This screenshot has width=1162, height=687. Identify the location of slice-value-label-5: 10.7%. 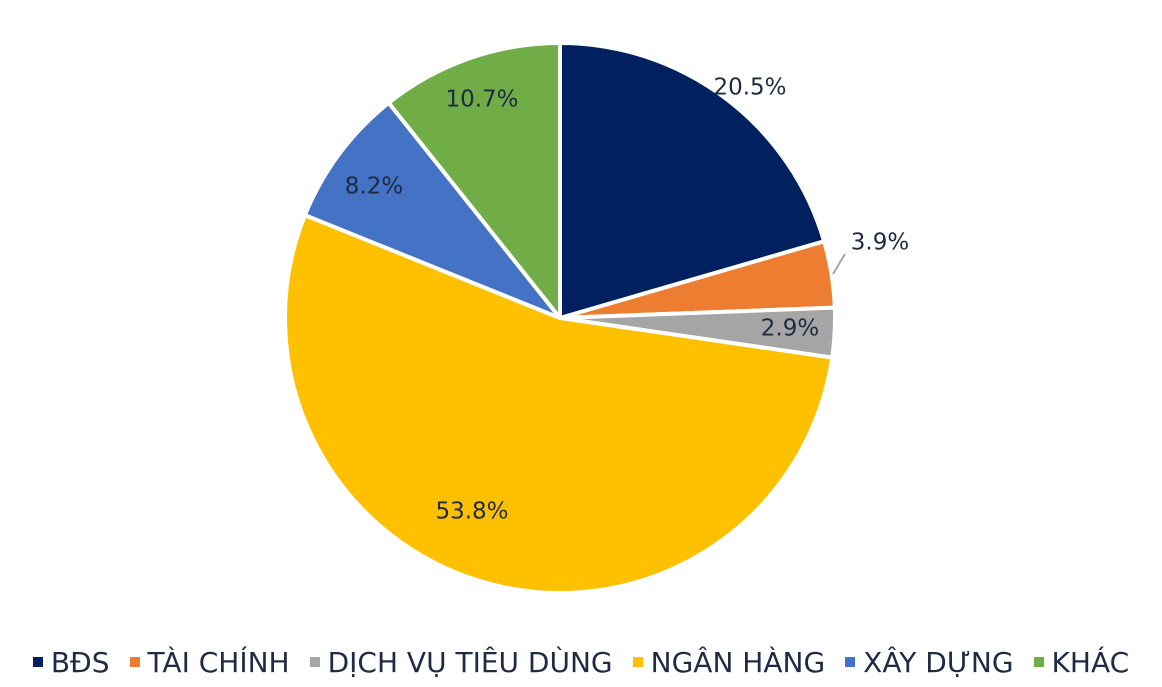
(481, 100).